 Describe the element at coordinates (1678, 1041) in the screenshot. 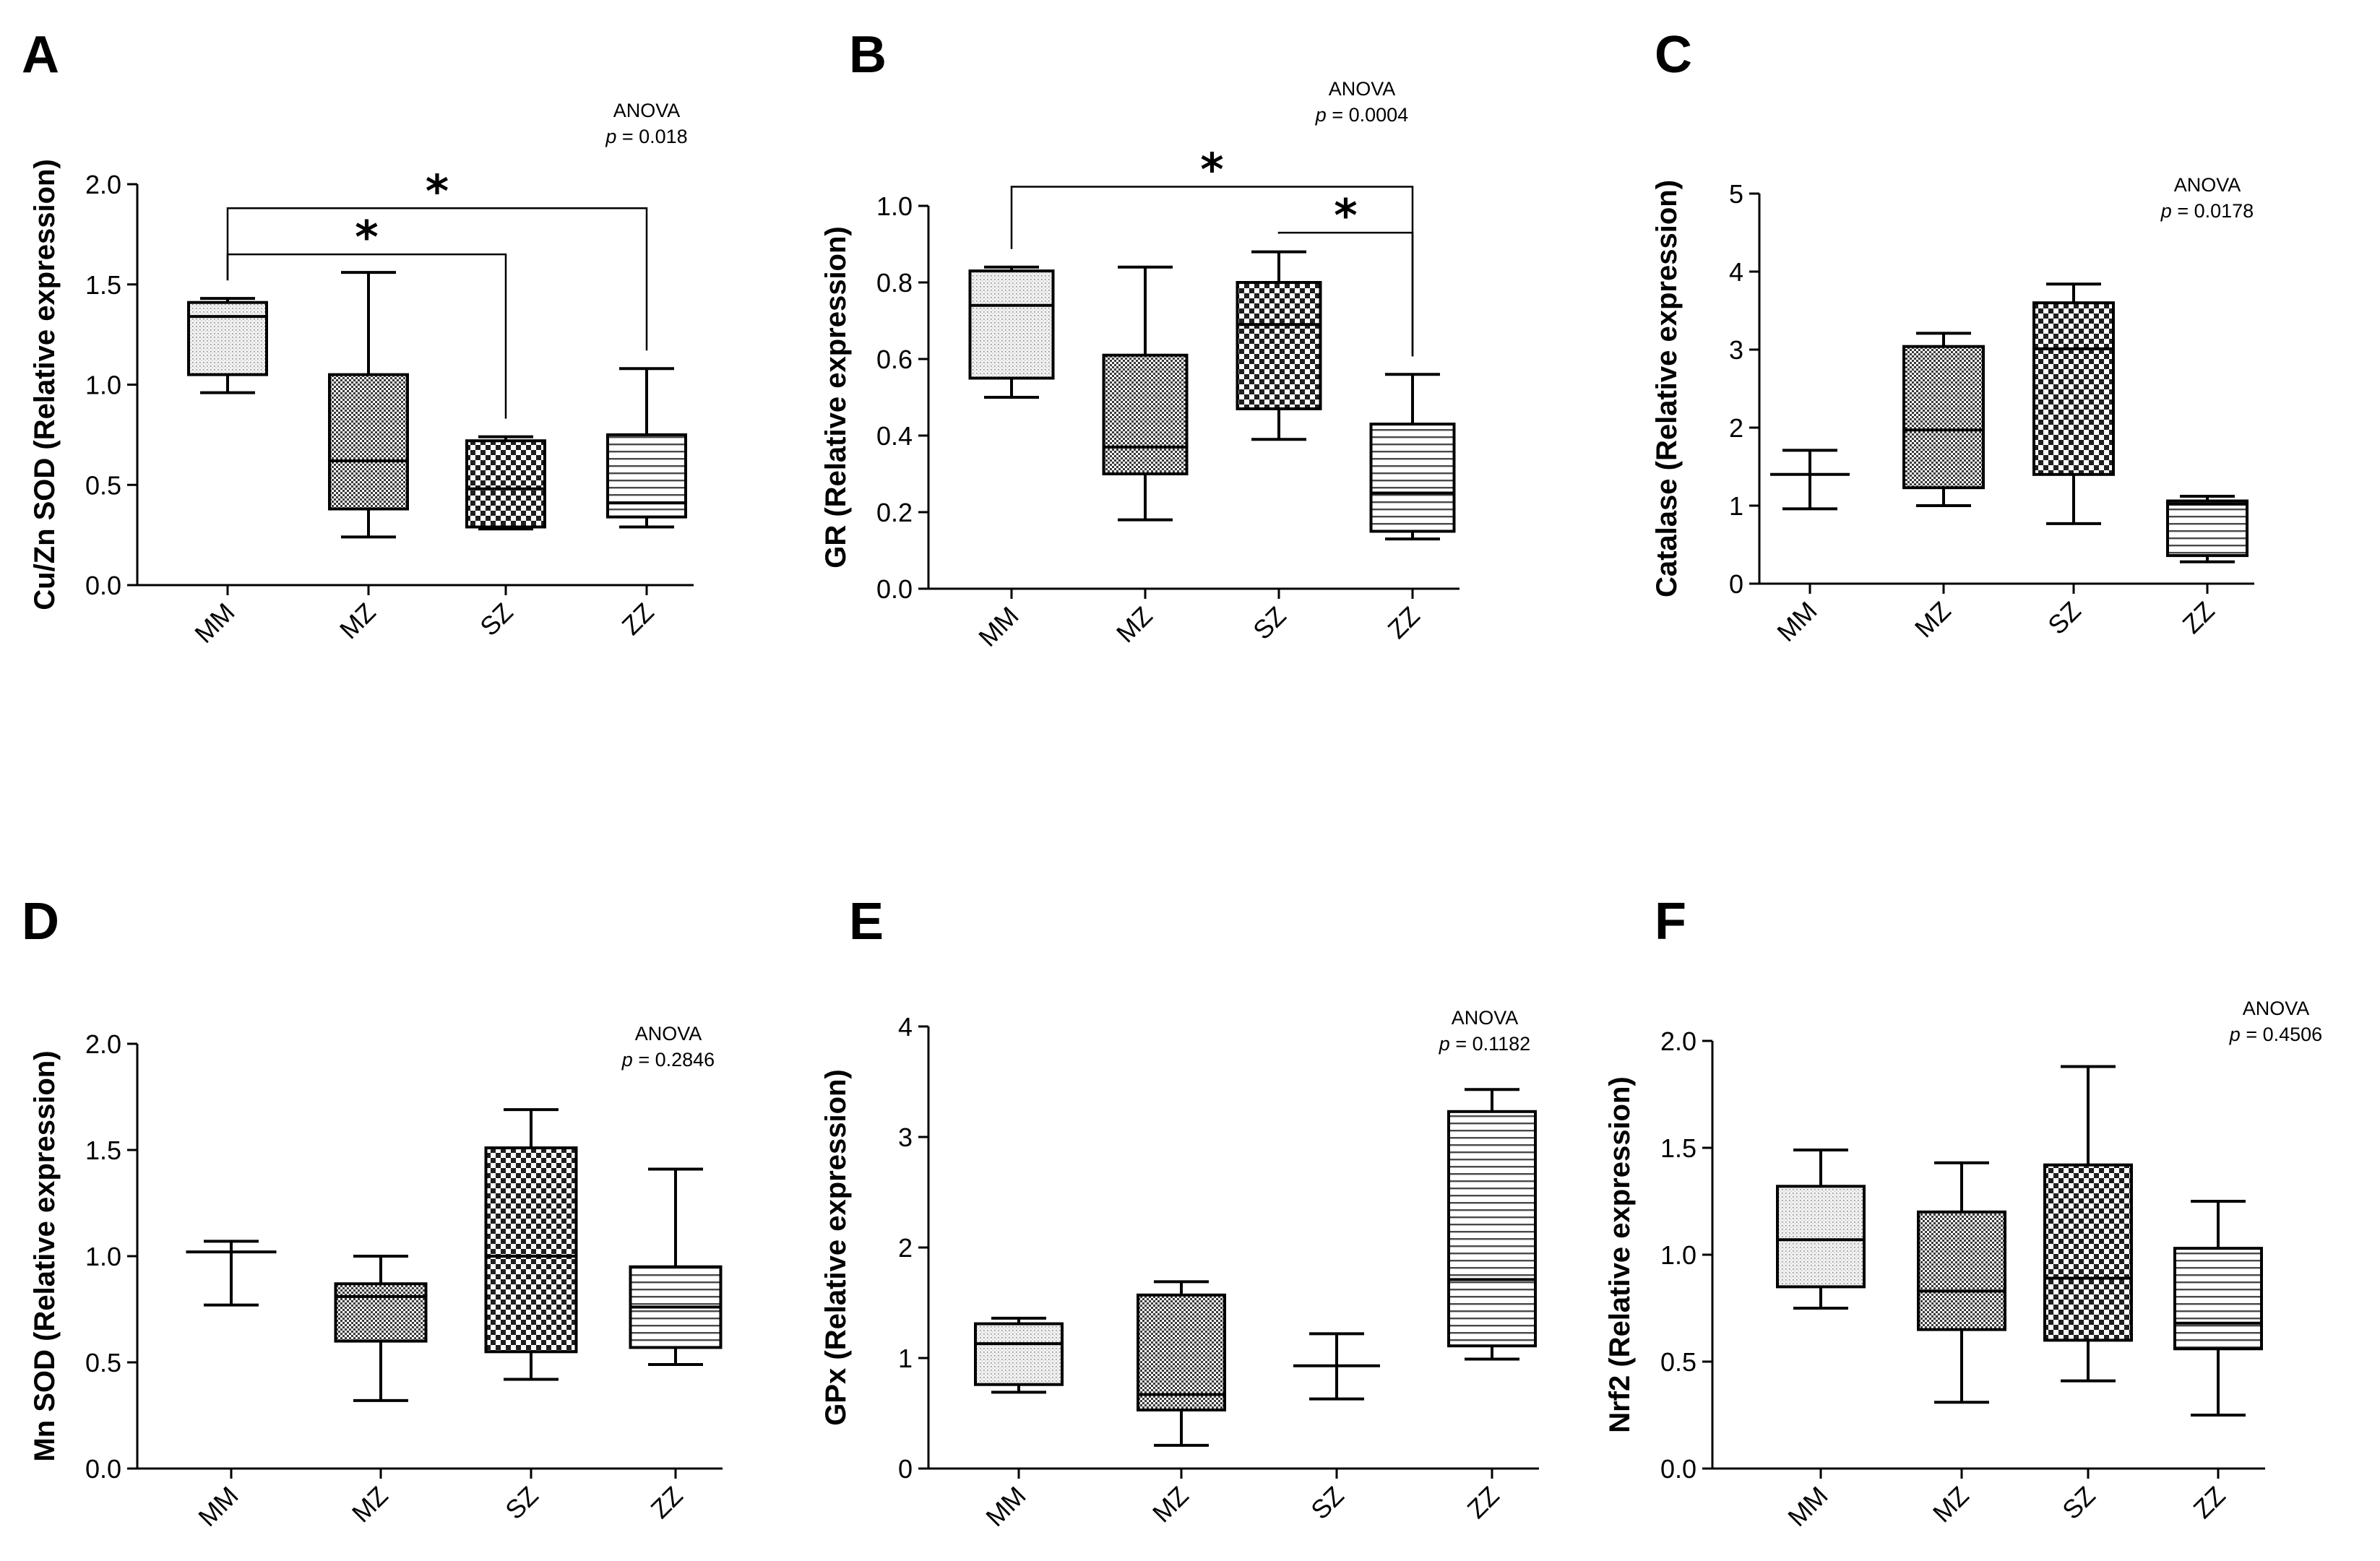

I see `y-tick-label: 2.0` at that location.